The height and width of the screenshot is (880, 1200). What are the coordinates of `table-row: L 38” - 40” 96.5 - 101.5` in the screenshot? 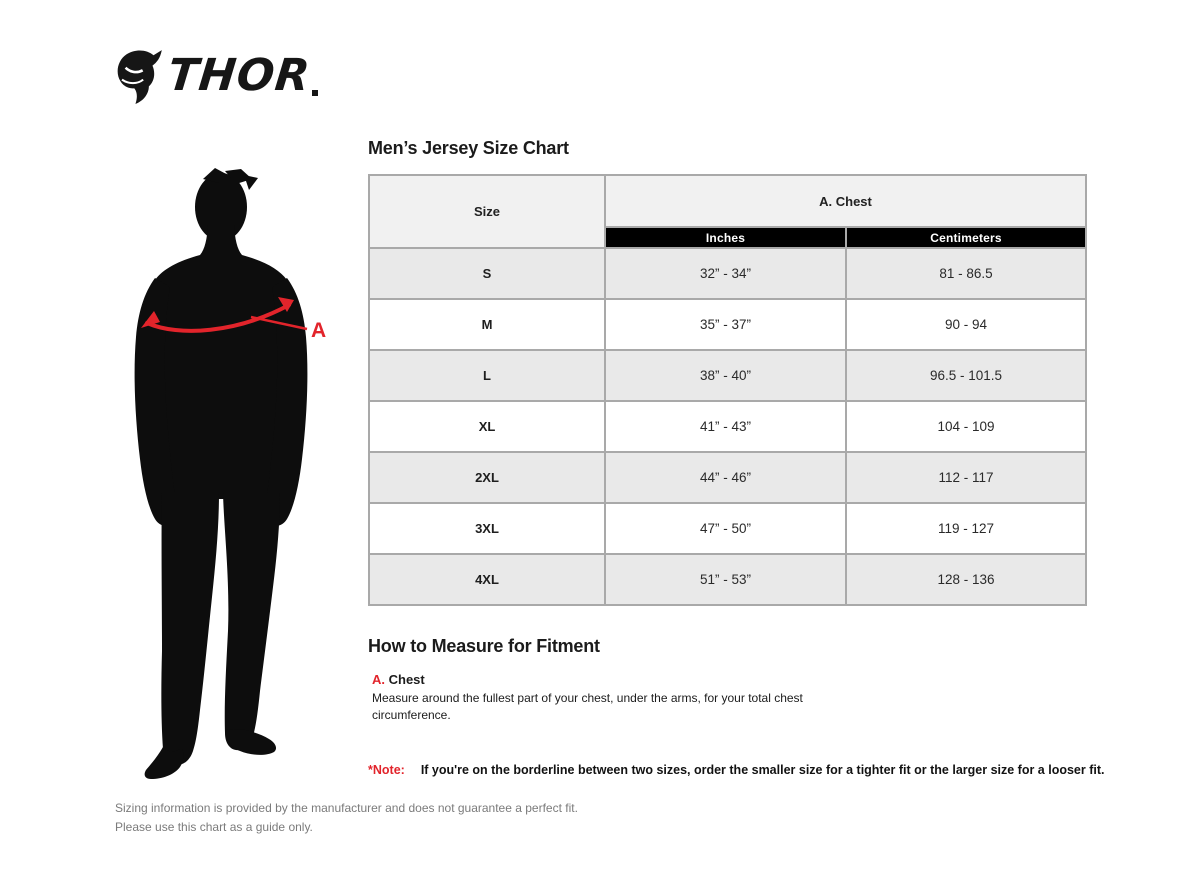 It's located at (728, 375).